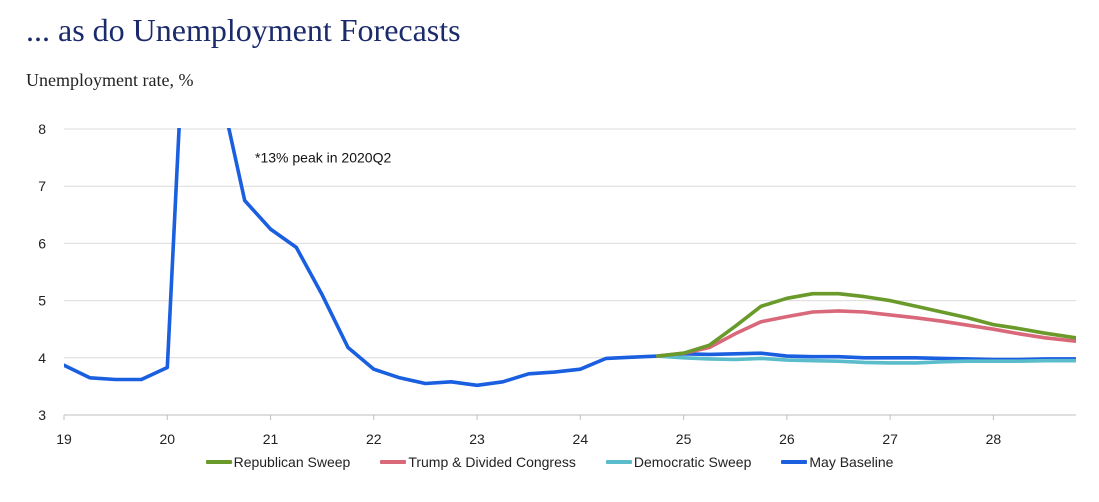 The width and height of the screenshot is (1099, 502). I want to click on series-line-democratic-sweep, so click(866, 359).